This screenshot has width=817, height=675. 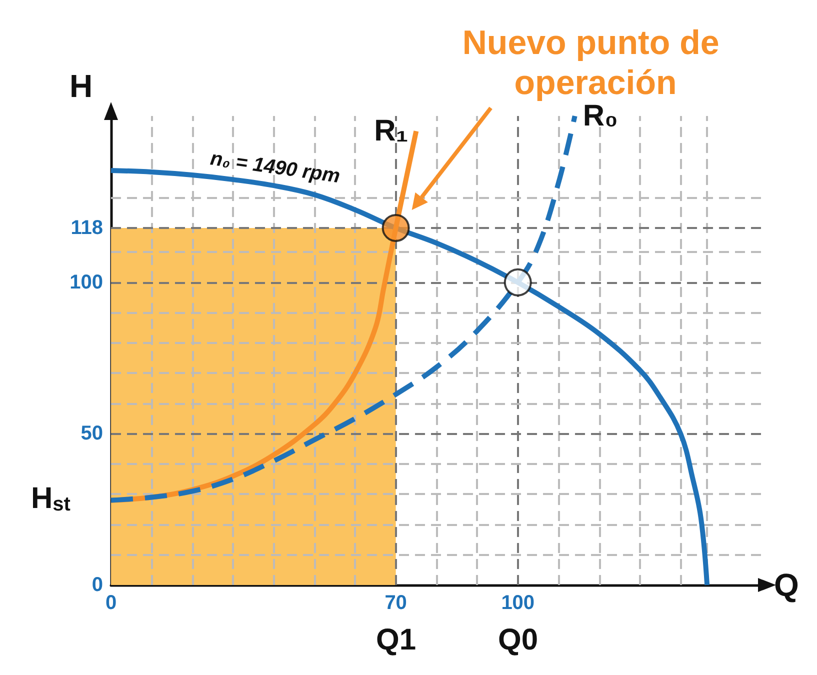 What do you see at coordinates (51, 499) in the screenshot?
I see `annotation: Hst` at bounding box center [51, 499].